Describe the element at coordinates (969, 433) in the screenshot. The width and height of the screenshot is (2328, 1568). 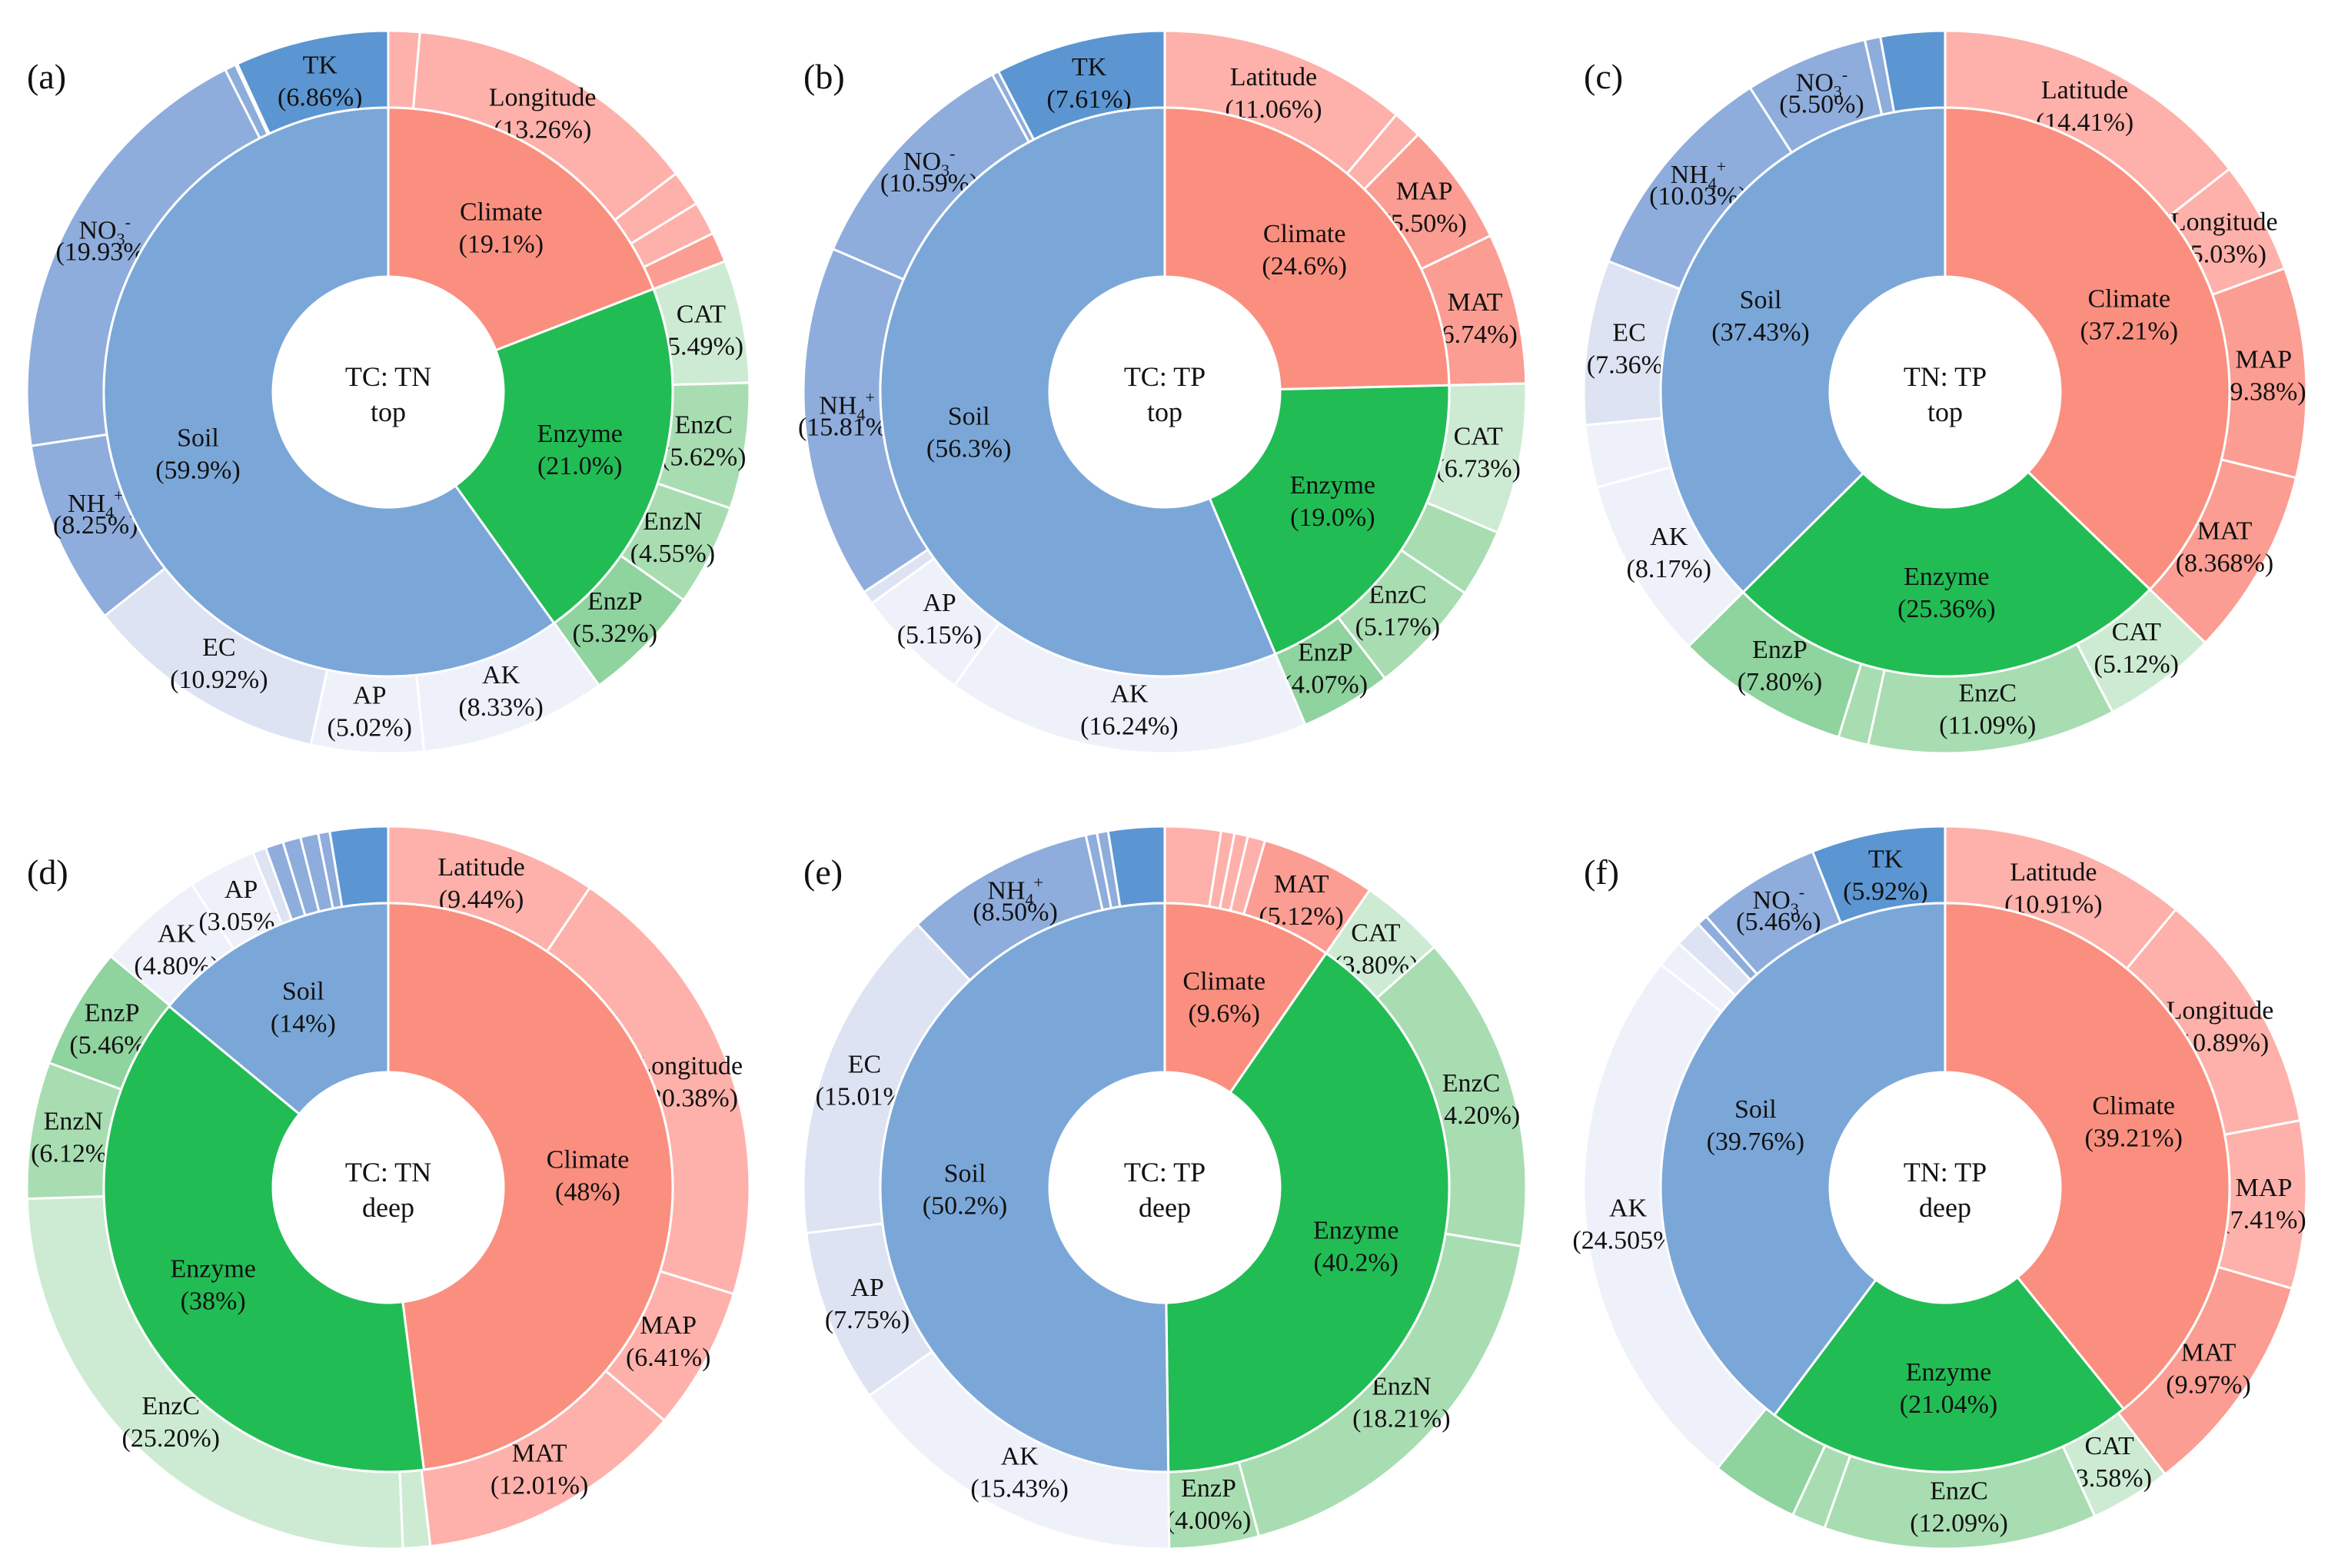
I see `inner-label-soil: Soil (56.3%)` at that location.